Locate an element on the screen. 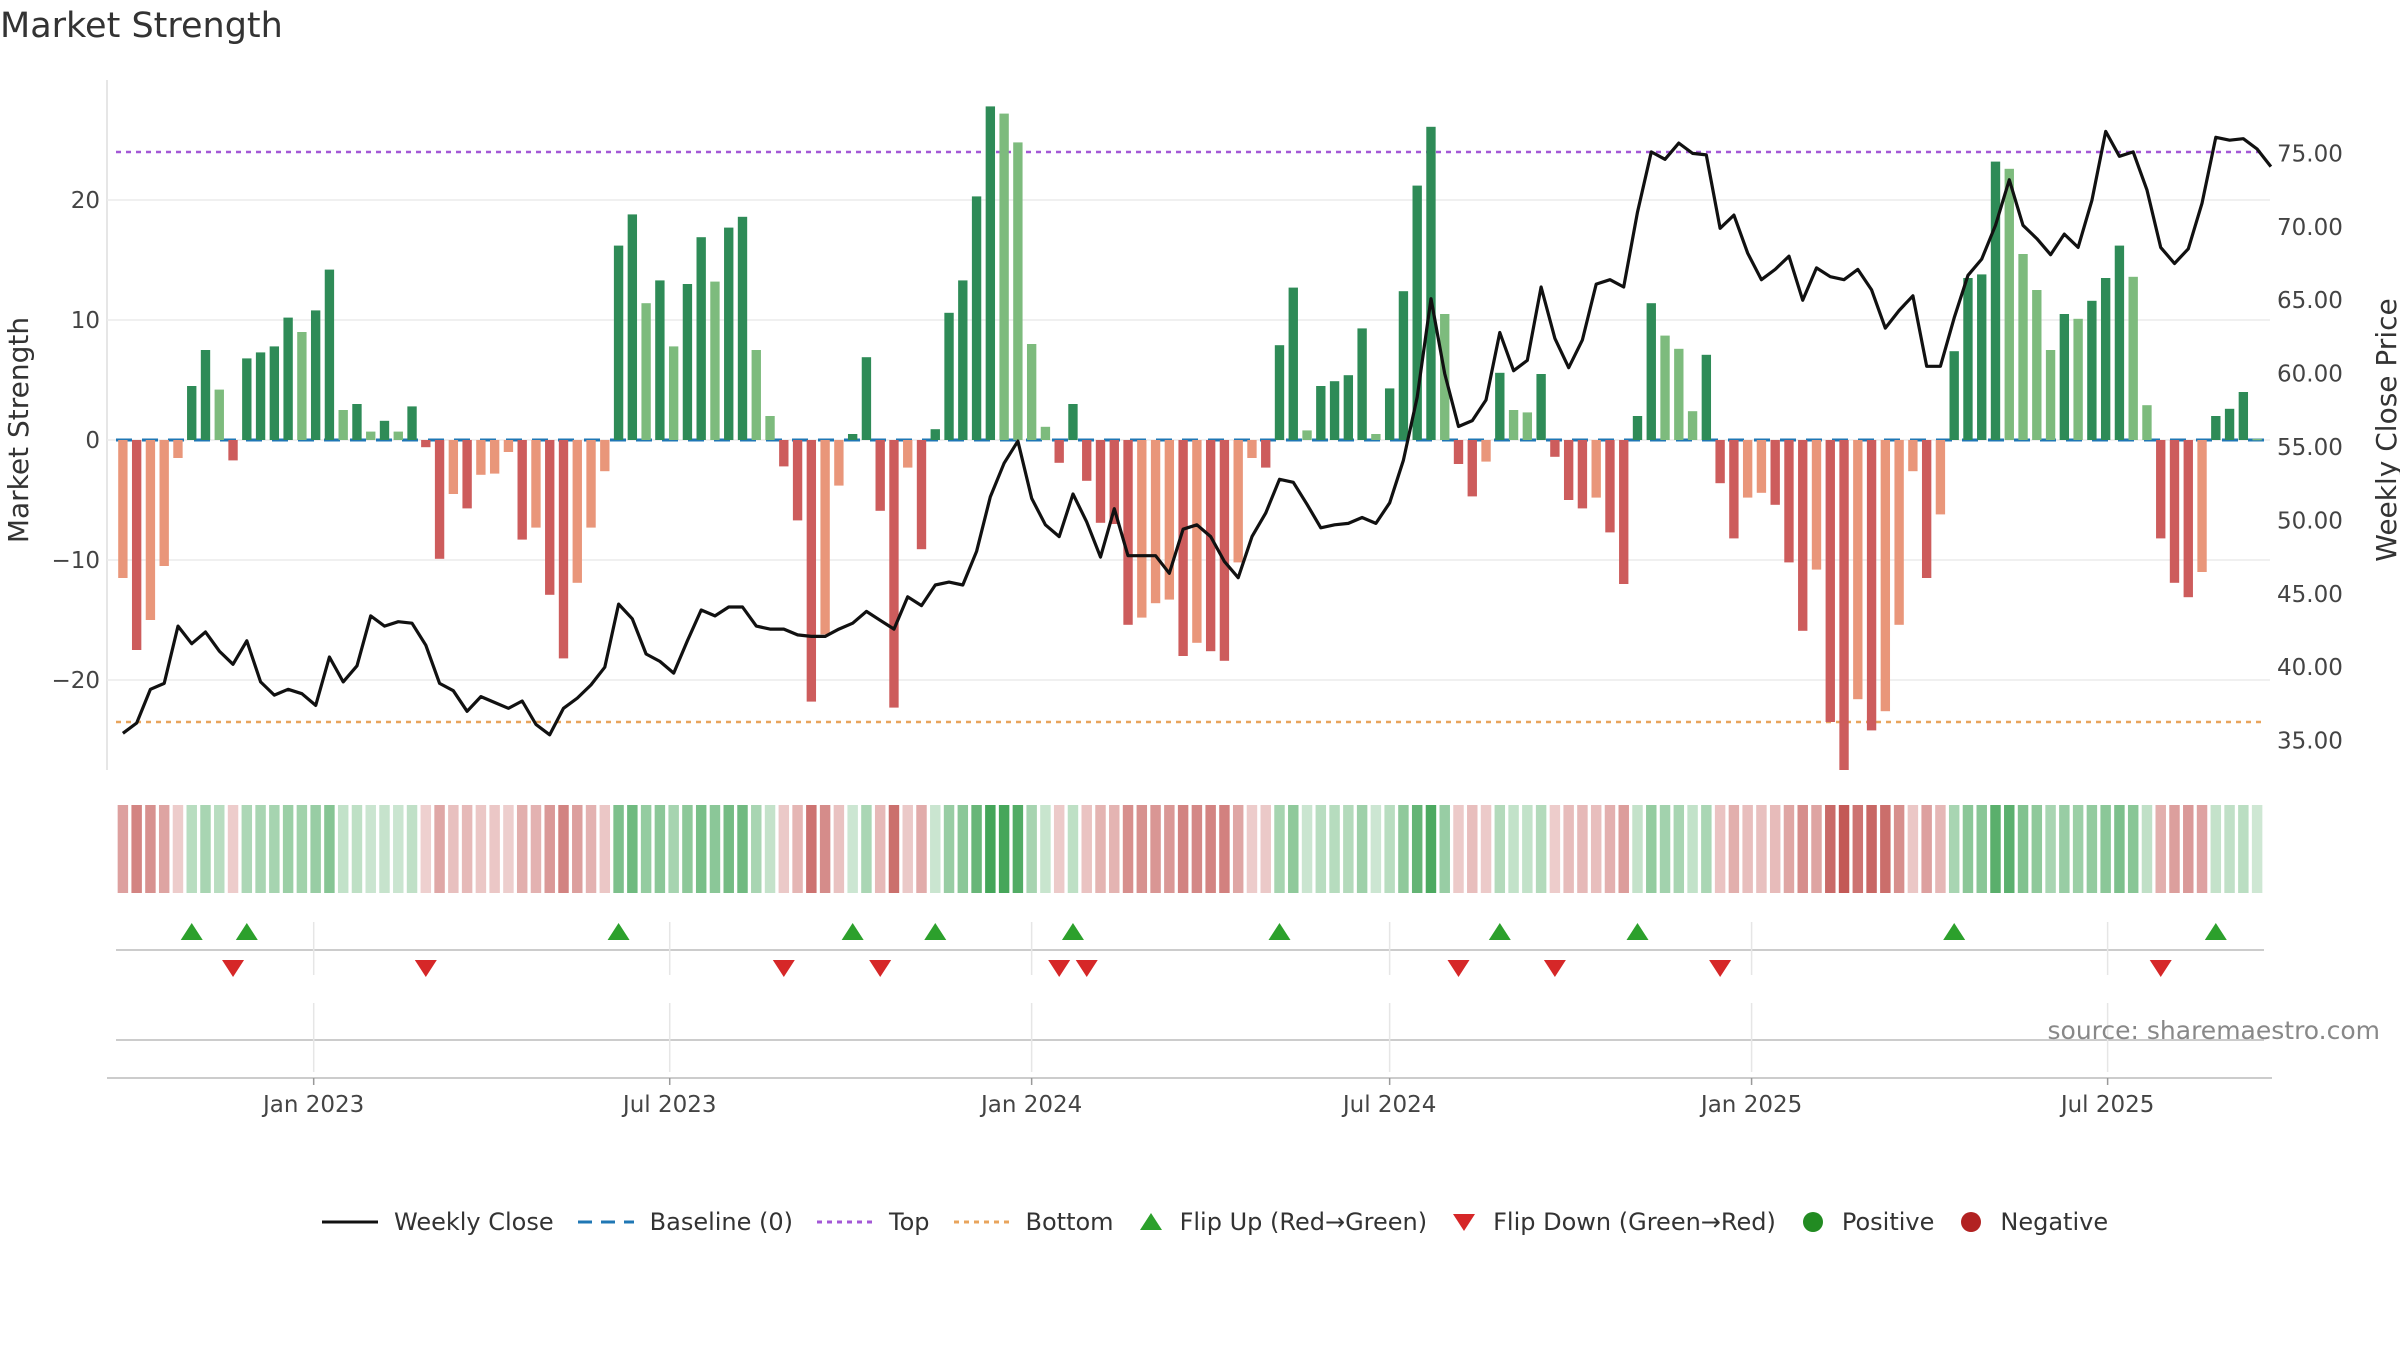  right-tick-label: 60.00 is located at coordinates (2310, 375).